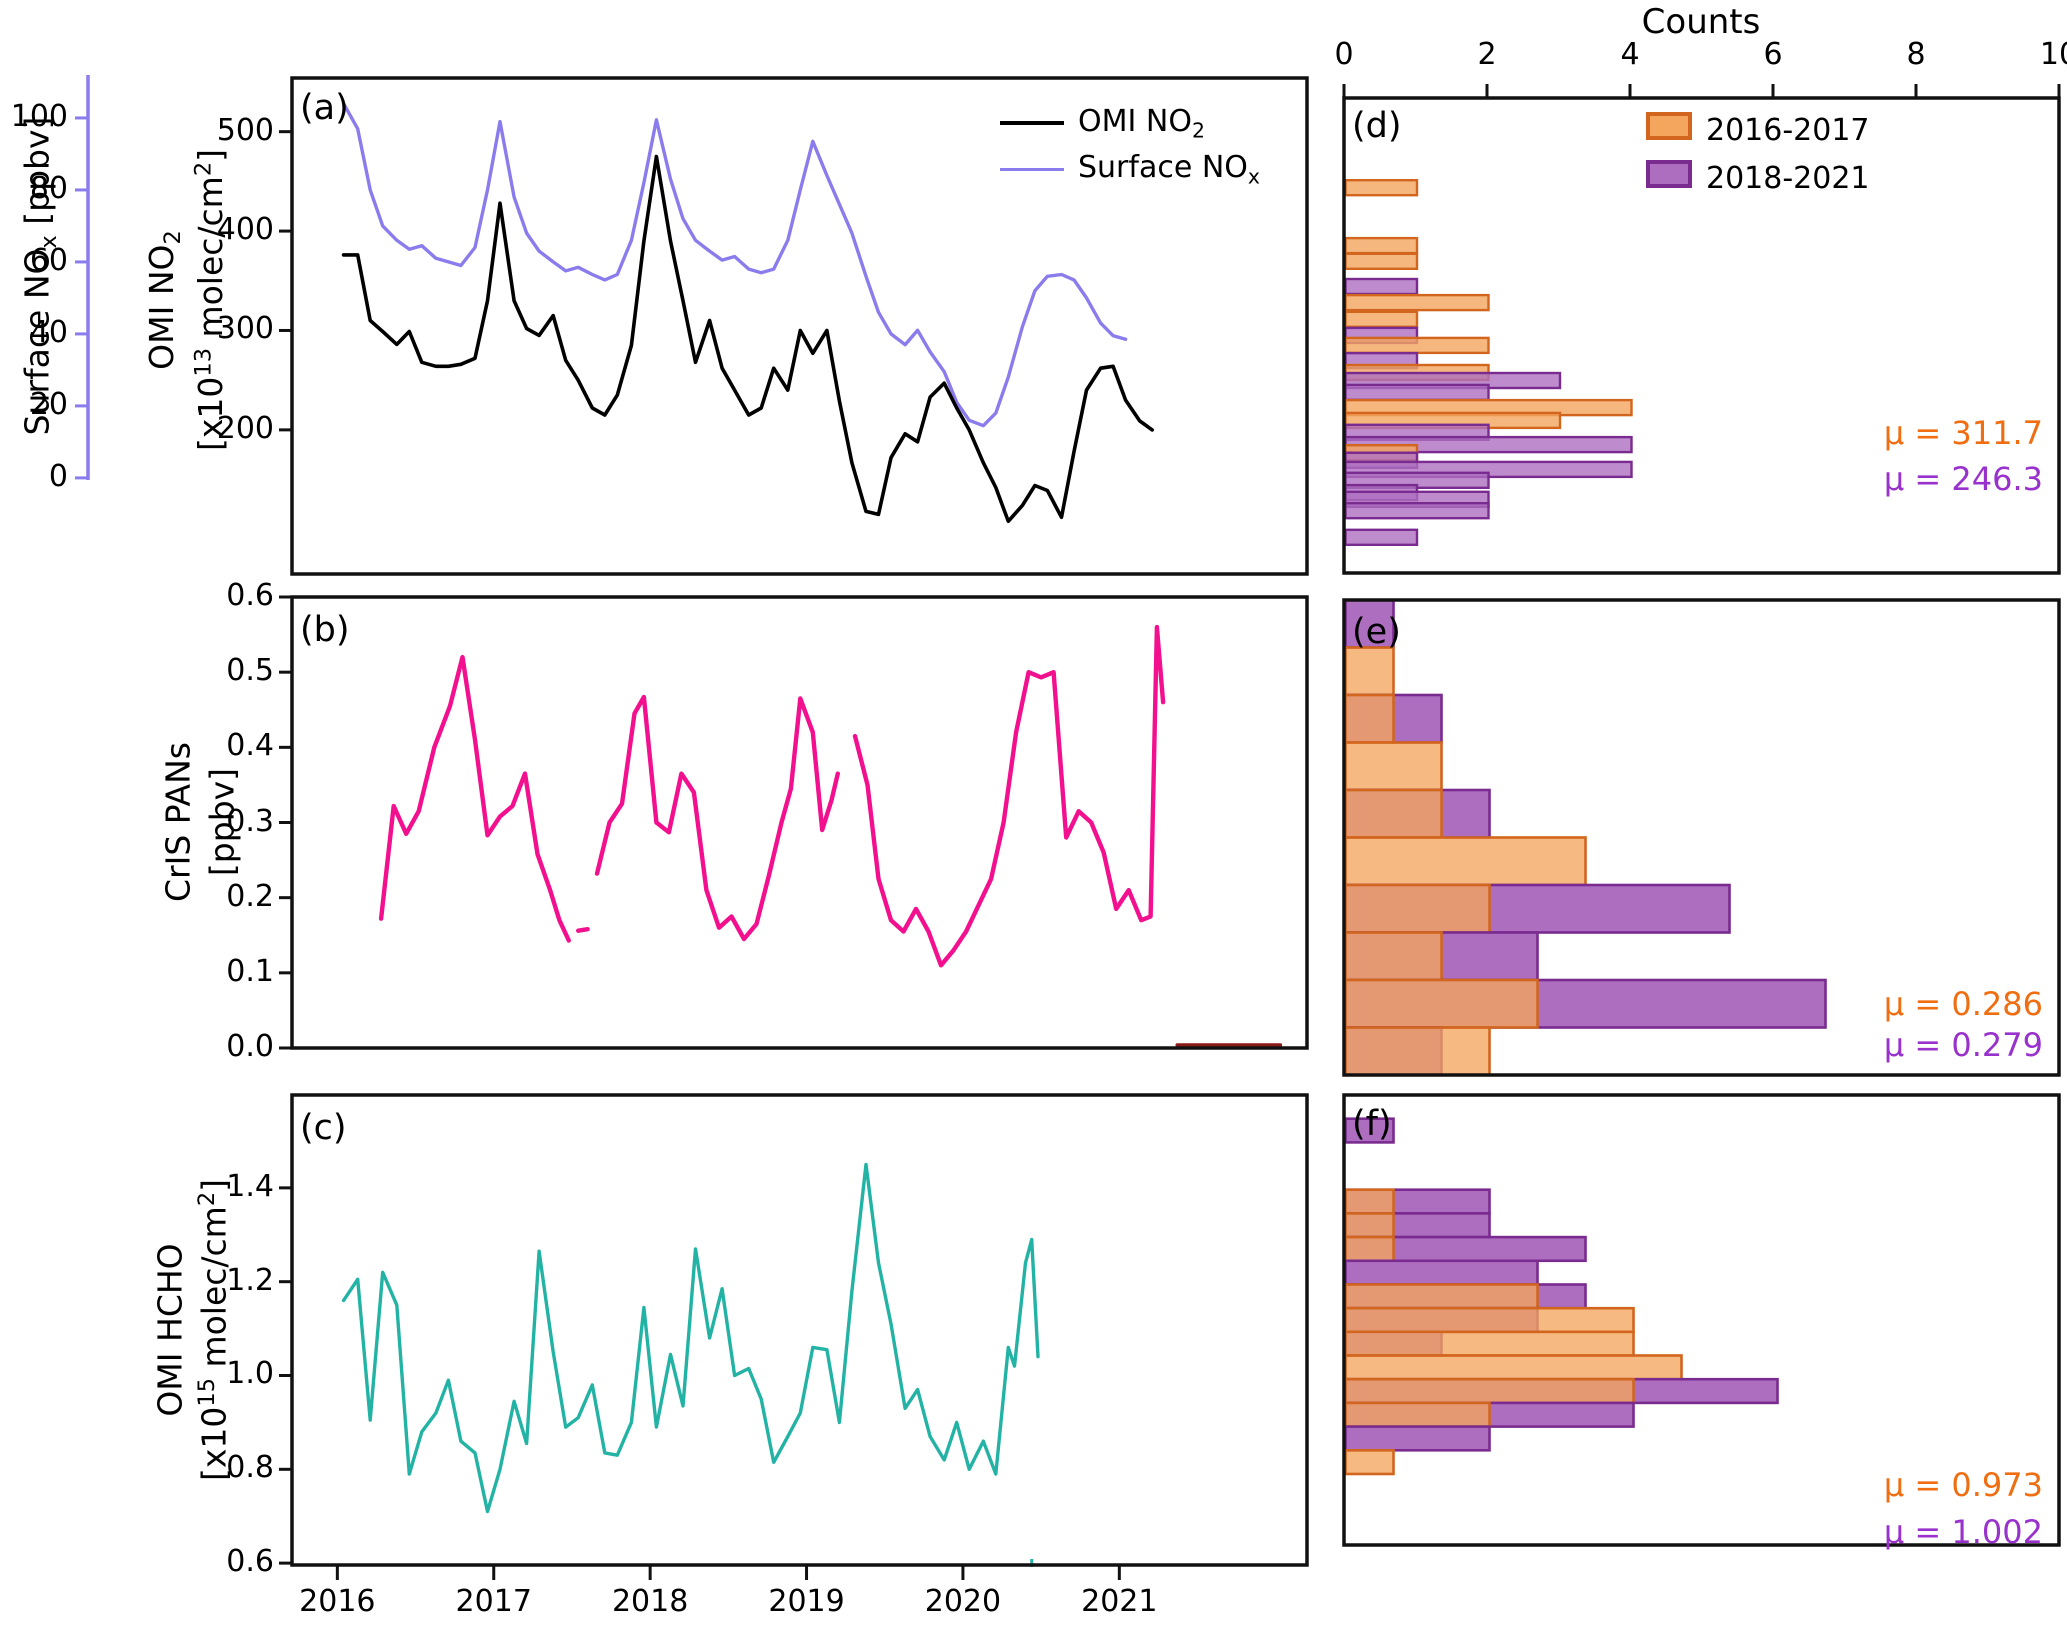 This screenshot has height=1635, width=2067. What do you see at coordinates (690, 1338) in the screenshot?
I see `omi-hcho-line` at bounding box center [690, 1338].